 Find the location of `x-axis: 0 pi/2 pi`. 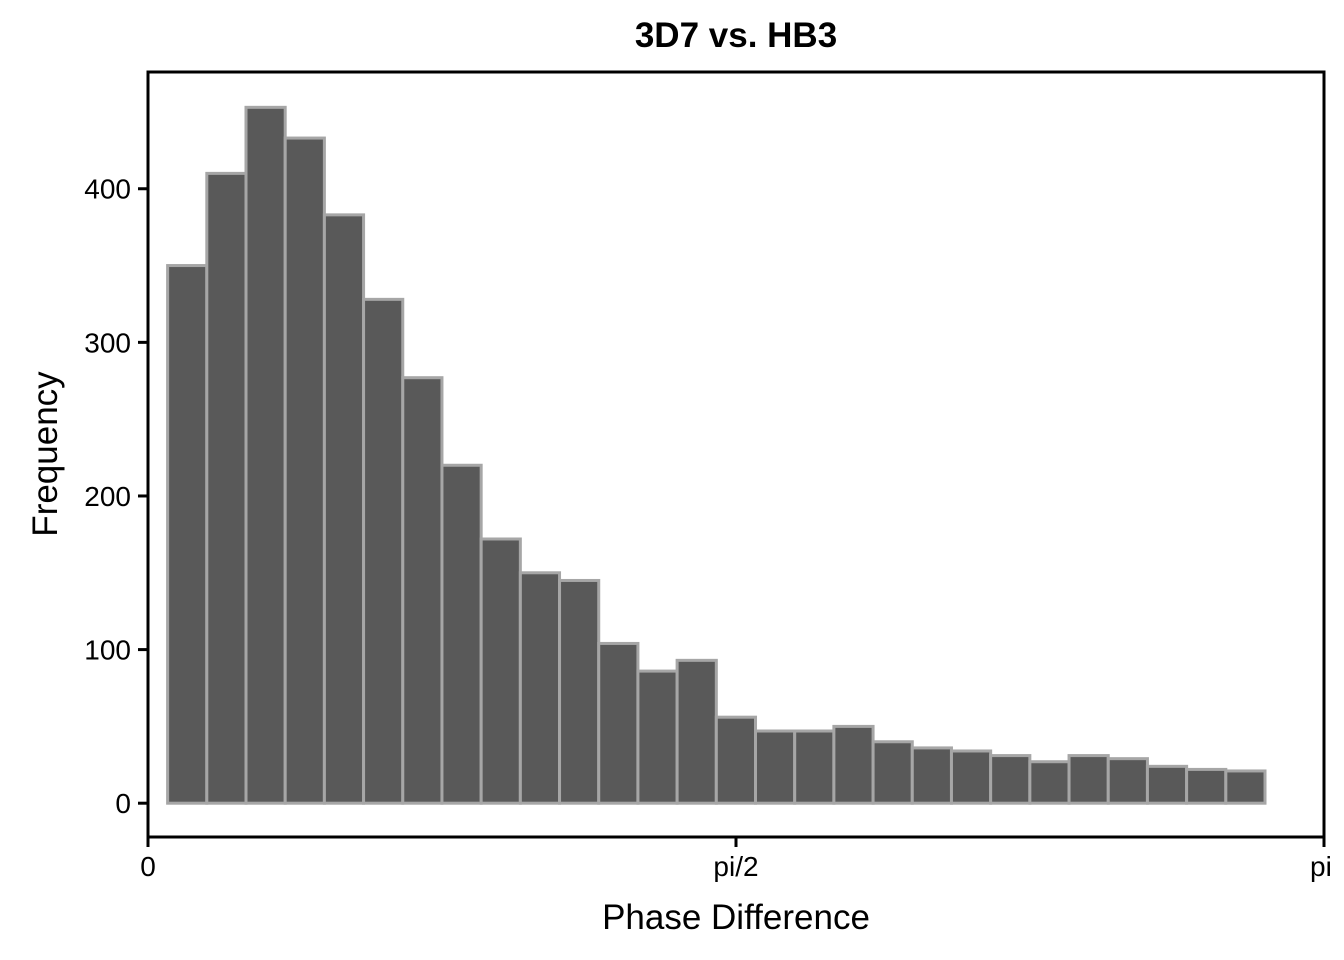

x-axis: 0 pi/2 pi is located at coordinates (736, 859).